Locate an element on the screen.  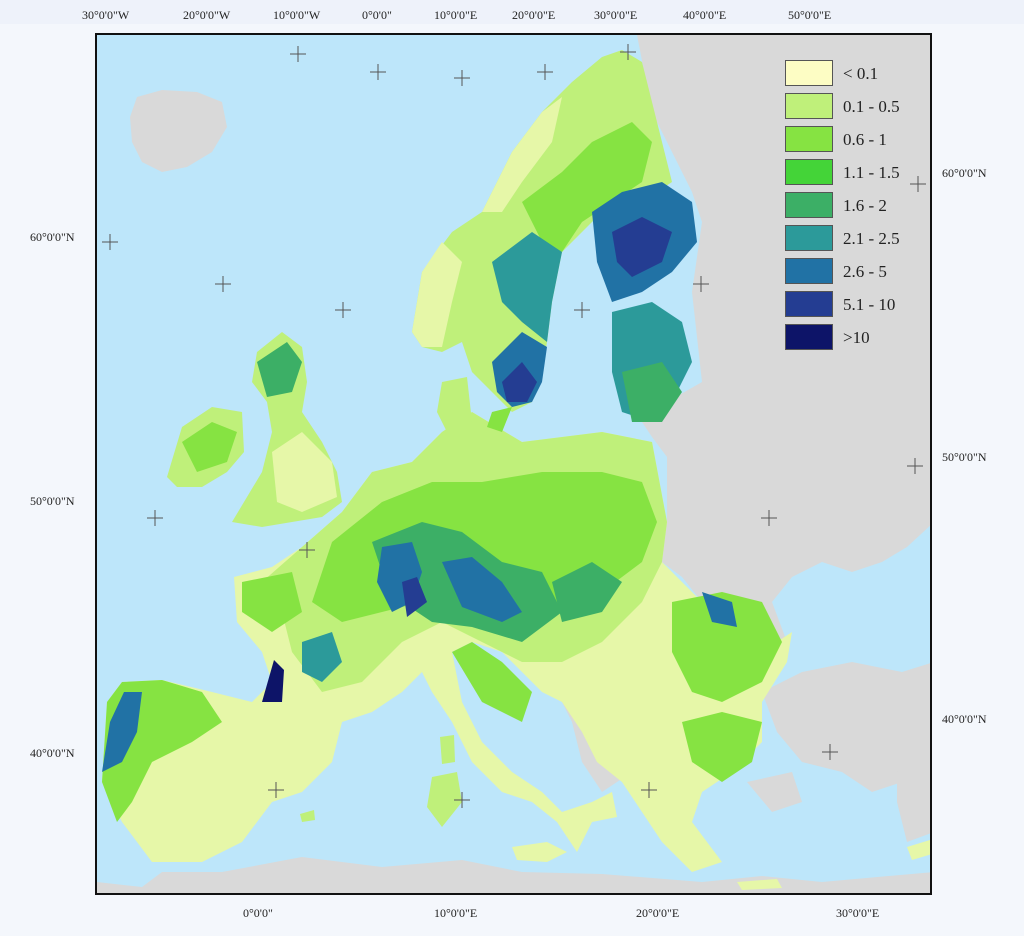
legend-item: 2.1 - 2.5 is located at coordinates (855, 239).